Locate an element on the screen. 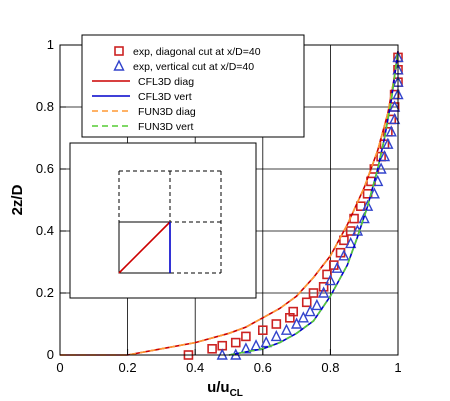 The image size is (450, 401). x-tick-label: 0.2 is located at coordinates (128, 367).